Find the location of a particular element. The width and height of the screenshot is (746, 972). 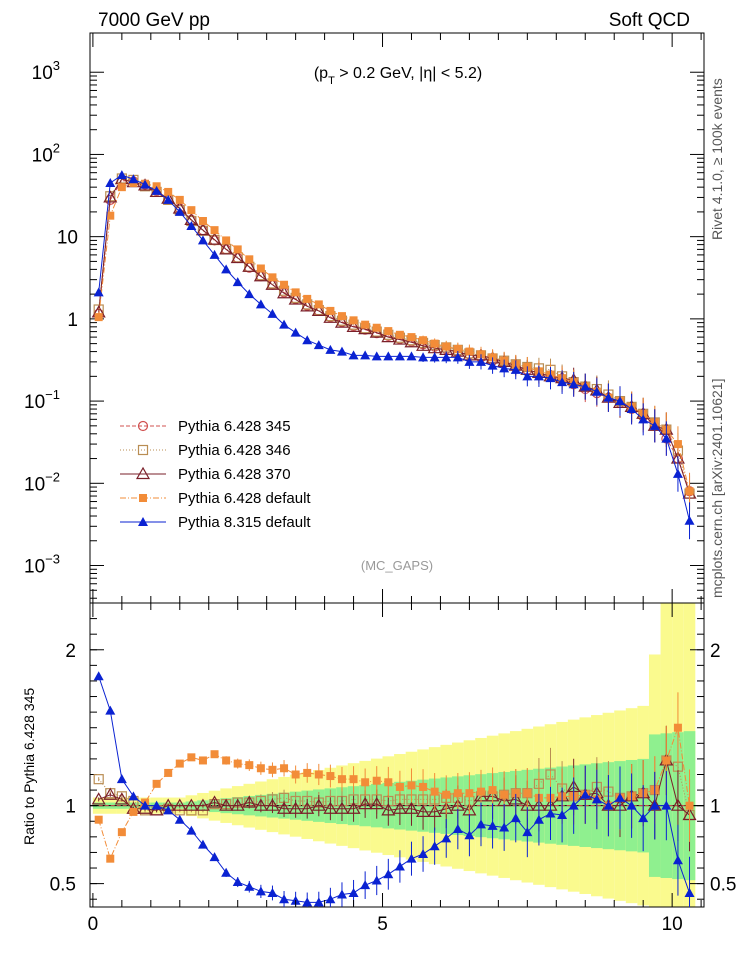

ratio-tick-label-right: 2 is located at coordinates (715, 651).